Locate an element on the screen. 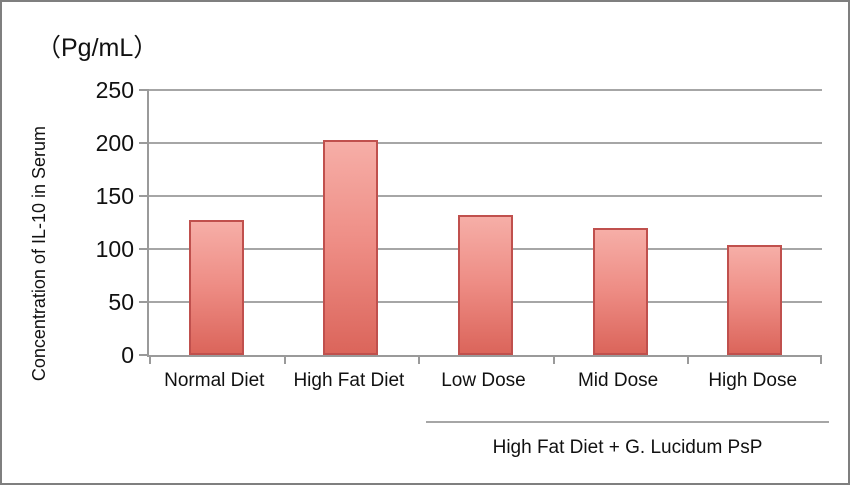 The height and width of the screenshot is (485, 850). x-category-label: Mid Dose is located at coordinates (618, 380).